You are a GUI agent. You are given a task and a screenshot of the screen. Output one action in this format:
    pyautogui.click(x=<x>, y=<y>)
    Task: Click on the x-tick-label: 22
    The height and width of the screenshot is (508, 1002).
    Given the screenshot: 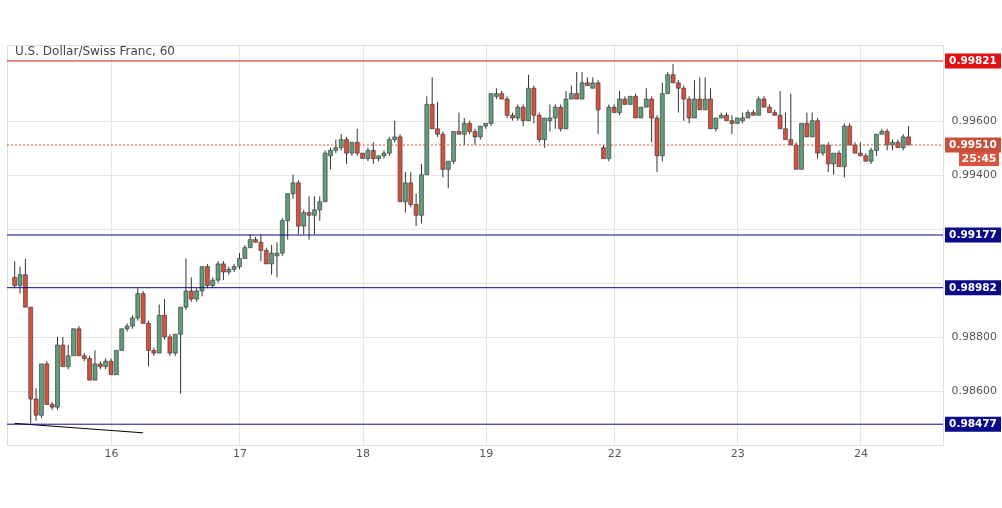 What is the action you would take?
    pyautogui.click(x=614, y=453)
    